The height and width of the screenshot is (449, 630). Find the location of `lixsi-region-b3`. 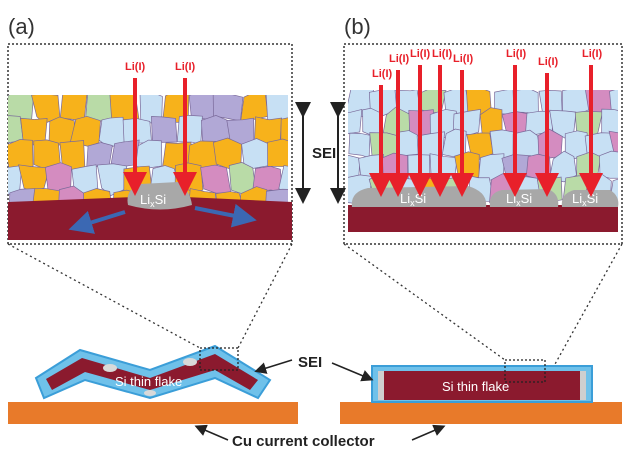

lixsi-region-b3 is located at coordinates (590, 198).